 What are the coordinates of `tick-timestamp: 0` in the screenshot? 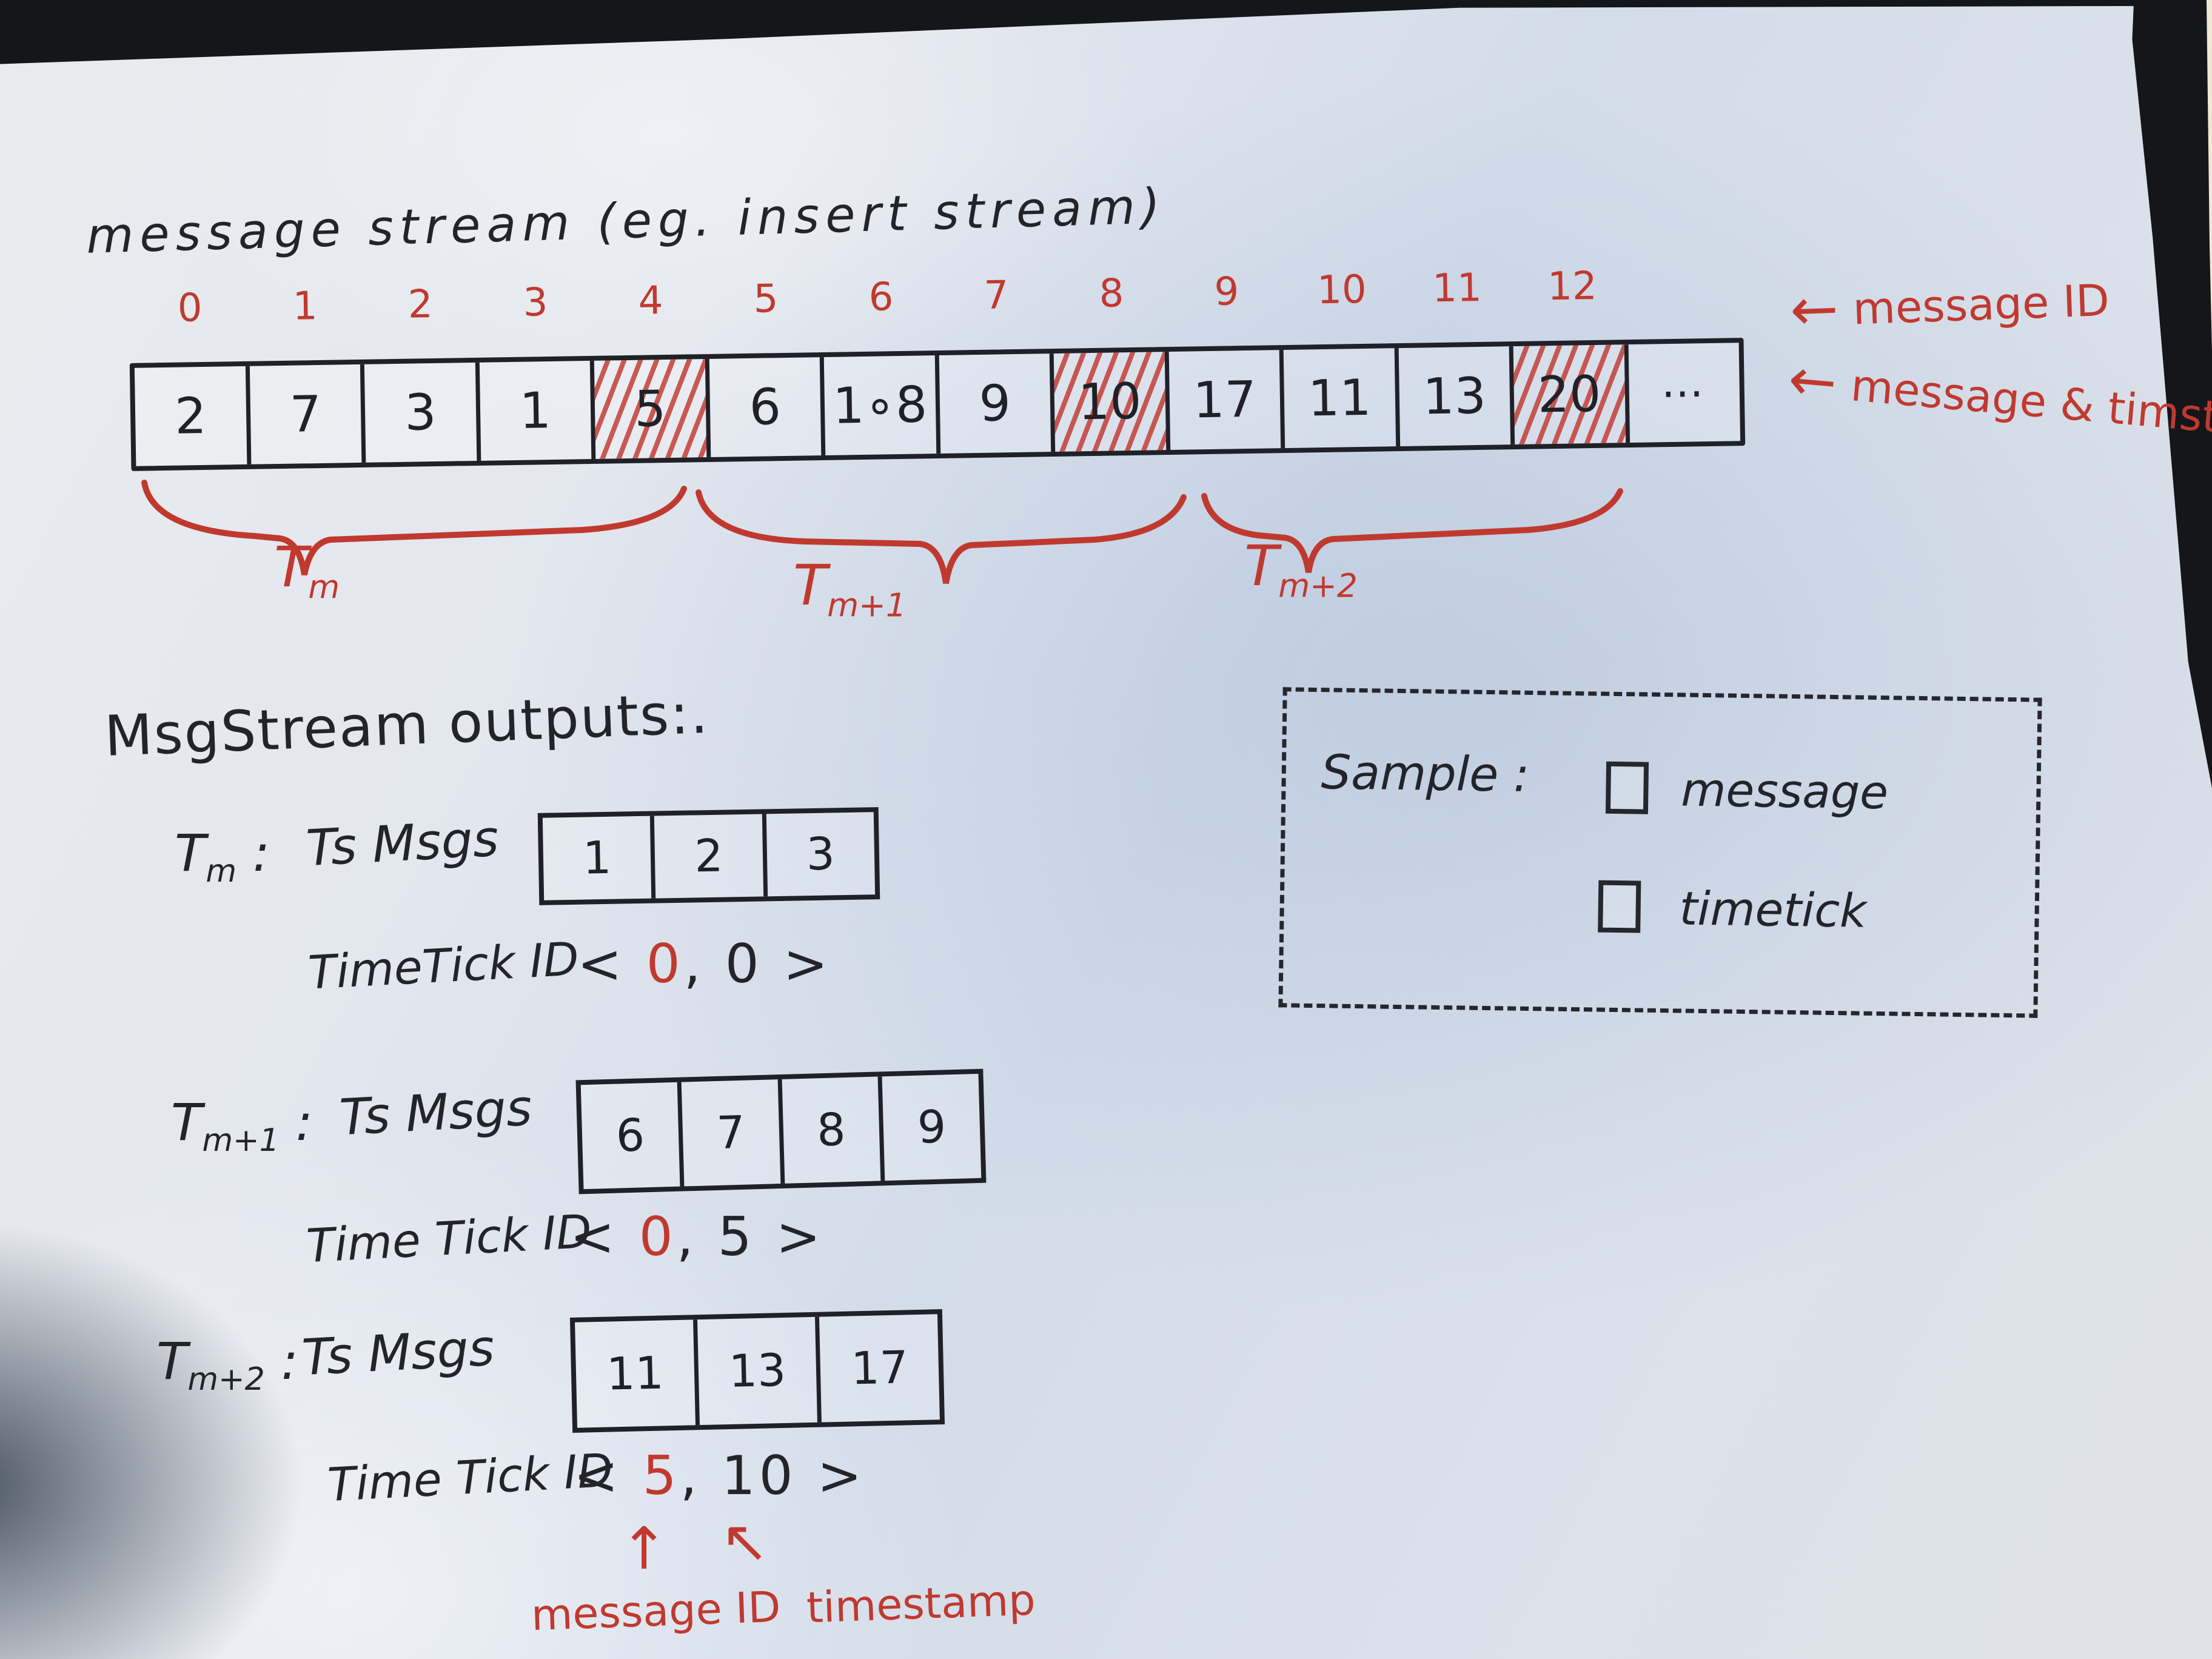 It's located at (744, 964).